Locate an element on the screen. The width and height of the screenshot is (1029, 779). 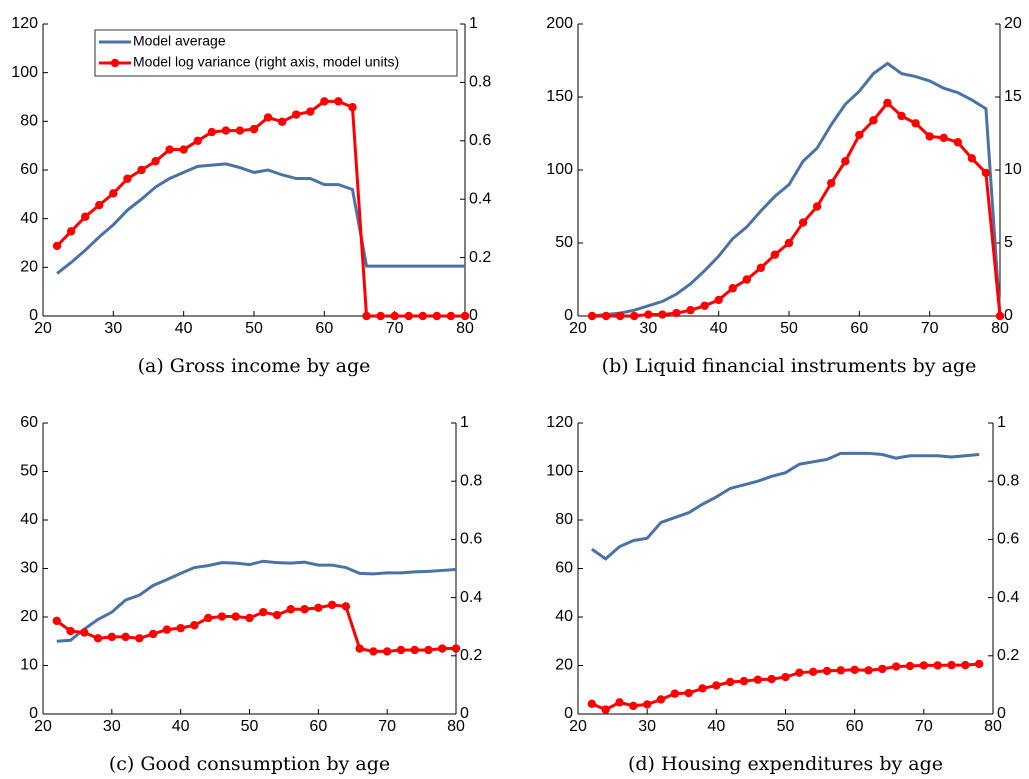
x-tick-label: 80 is located at coordinates (456, 726).